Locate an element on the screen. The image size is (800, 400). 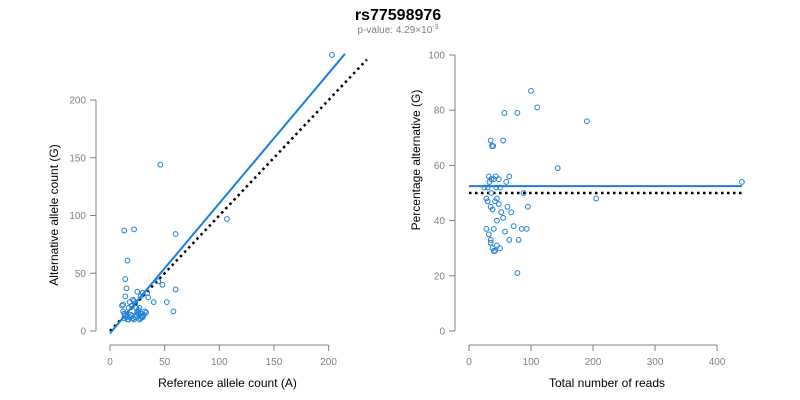
chart-1-y-axis-title: Alternative allele count (G) is located at coordinates (54, 214).